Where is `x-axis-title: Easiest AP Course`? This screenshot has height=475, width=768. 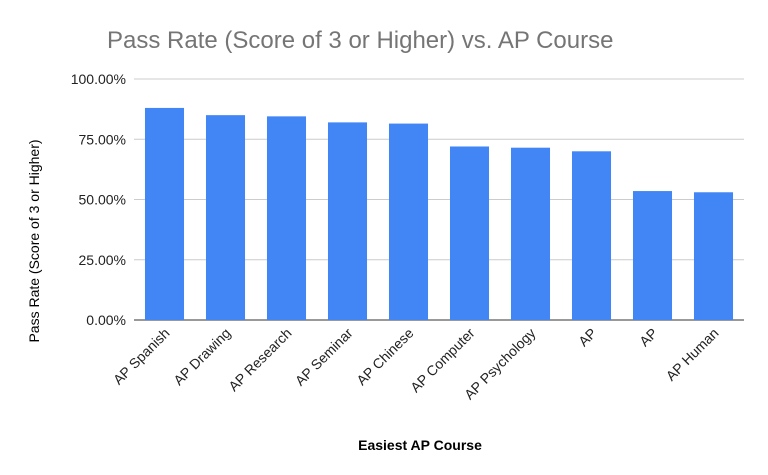 x-axis-title: Easiest AP Course is located at coordinates (420, 445).